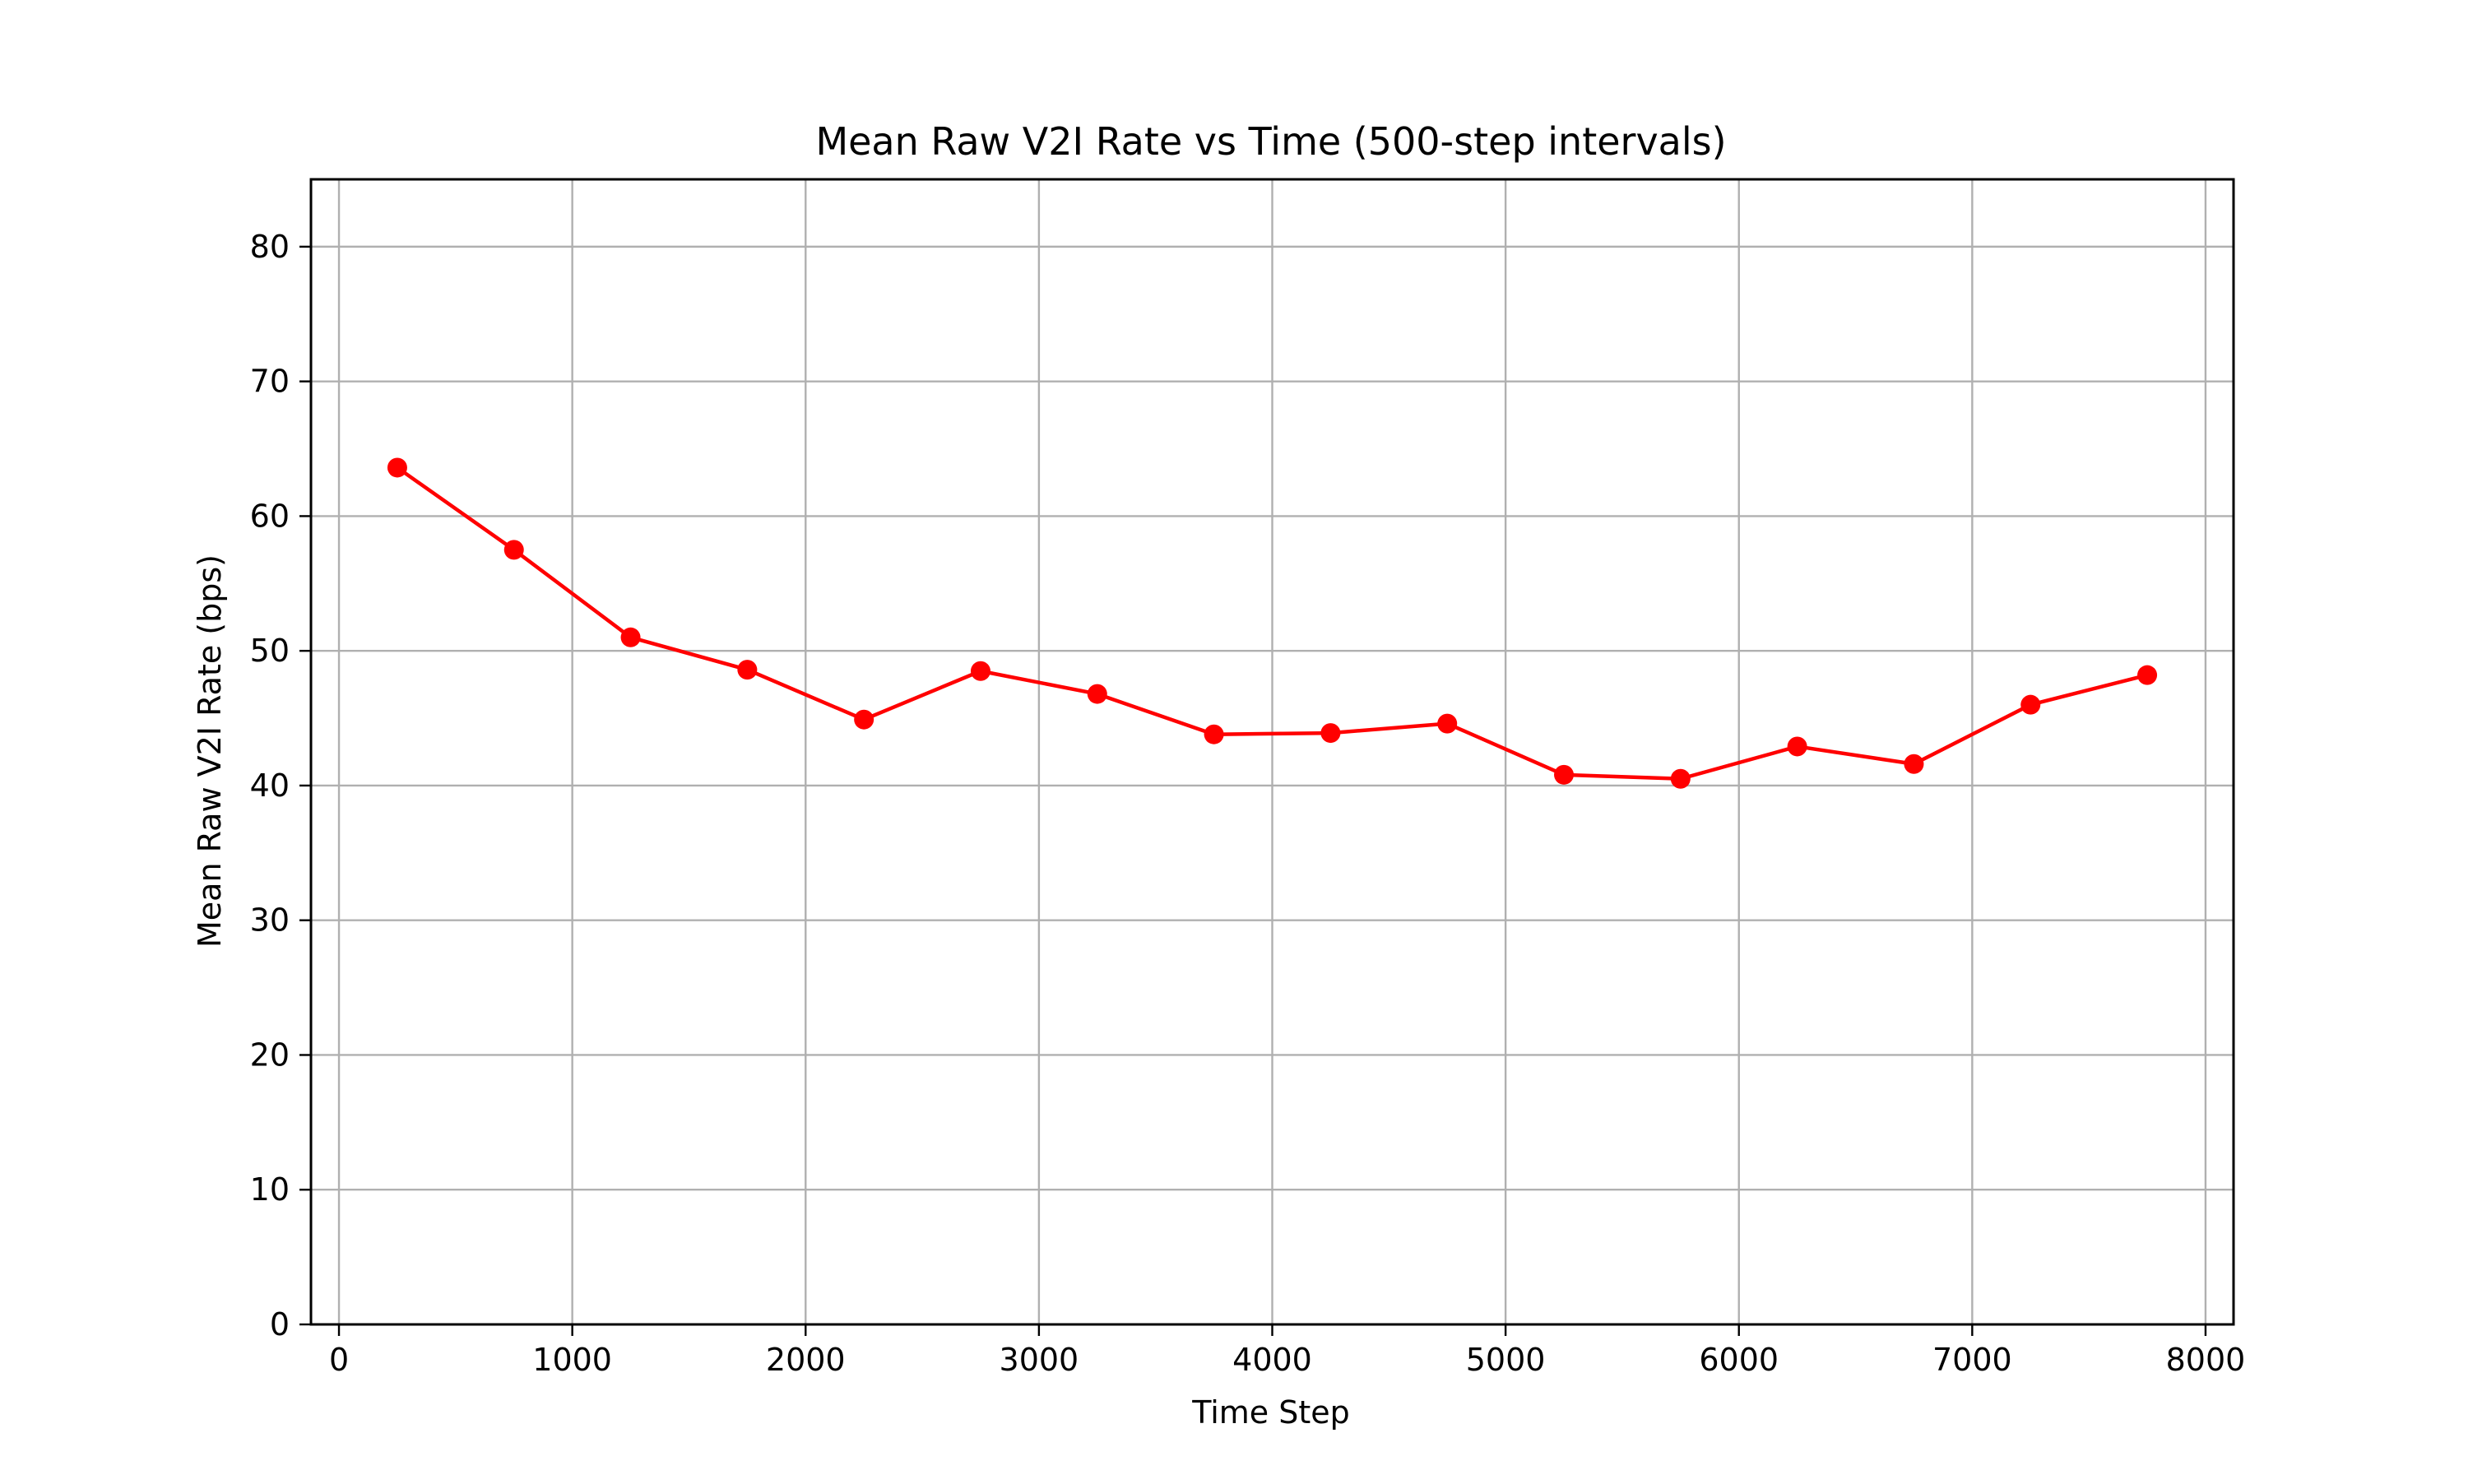  What do you see at coordinates (270, 920) in the screenshot?
I see `y-tick-label: 30` at bounding box center [270, 920].